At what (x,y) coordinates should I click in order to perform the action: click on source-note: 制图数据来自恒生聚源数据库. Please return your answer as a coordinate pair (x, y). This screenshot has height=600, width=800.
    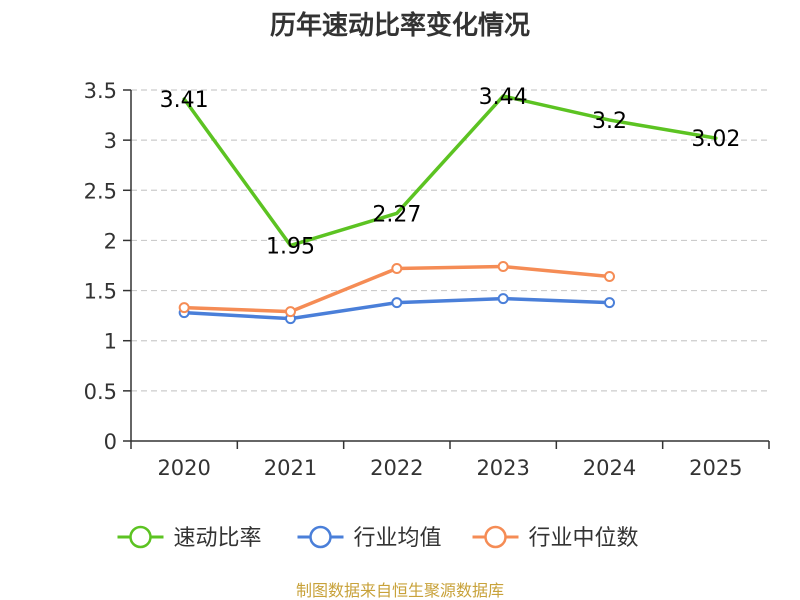
    Looking at the image, I should click on (400, 590).